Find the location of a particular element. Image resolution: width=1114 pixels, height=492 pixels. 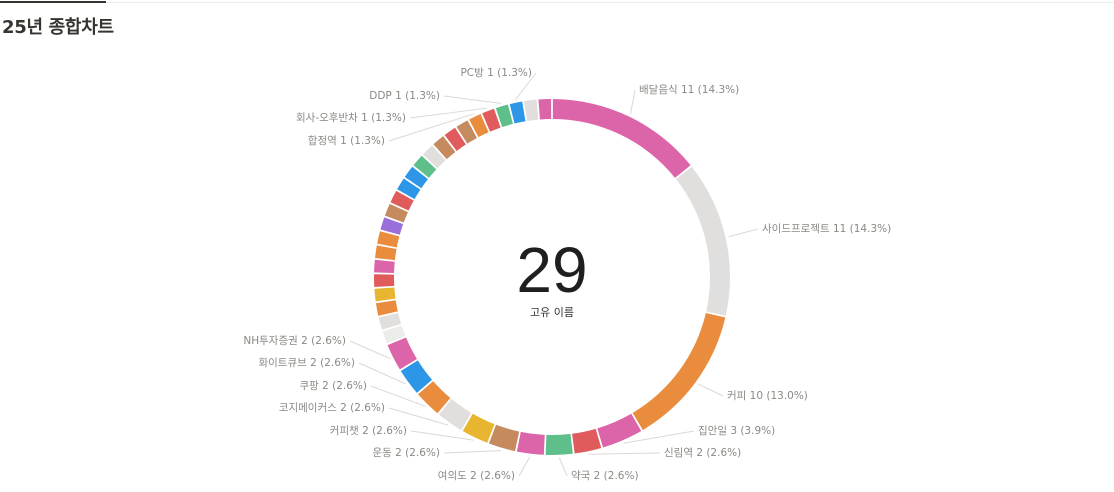

leader-line-회사-오후반차 is located at coordinates (448, 113).